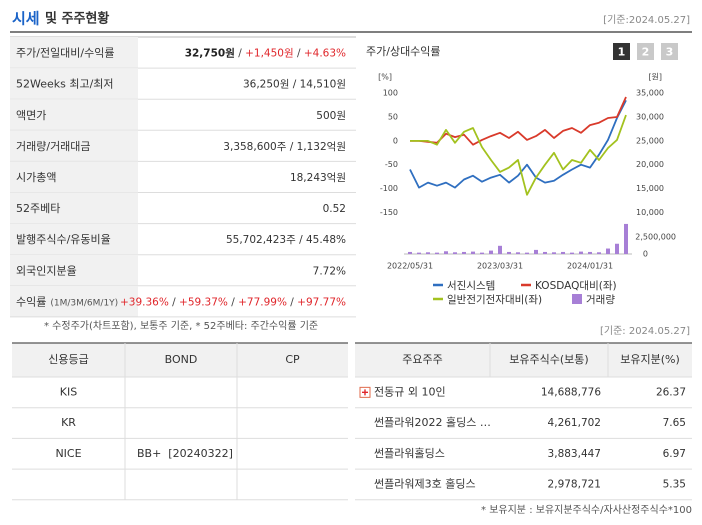  What do you see at coordinates (391, 164) in the screenshot?
I see `y-tick-label: -50` at bounding box center [391, 164].